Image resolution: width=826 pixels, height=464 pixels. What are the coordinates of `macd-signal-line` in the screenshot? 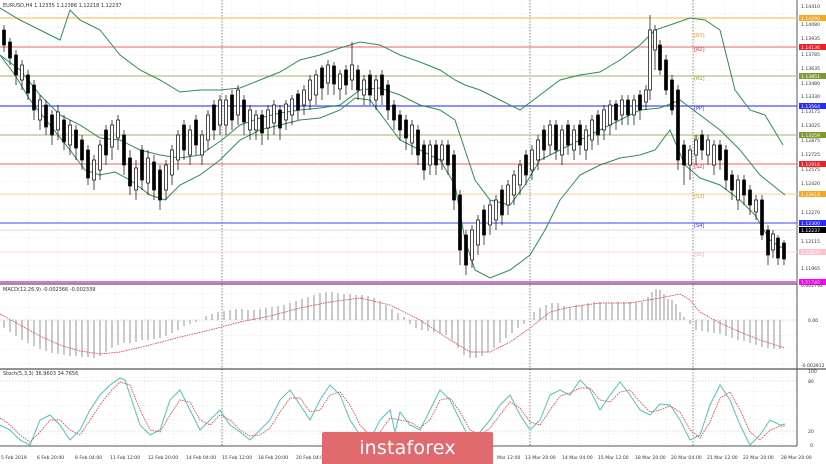 It's located at (393, 324).